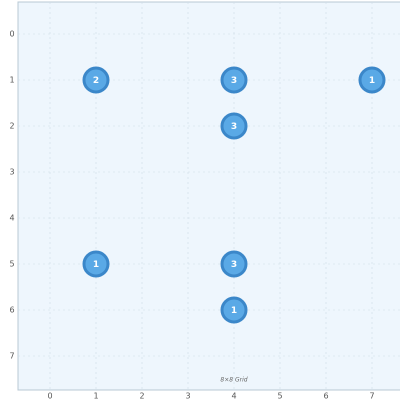  Describe the element at coordinates (233, 396) in the screenshot. I see `column-label: 4` at that location.